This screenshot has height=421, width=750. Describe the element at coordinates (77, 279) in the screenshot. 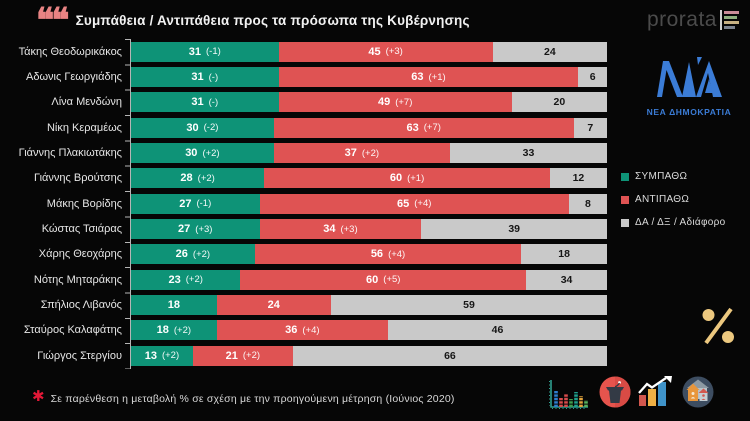

I see `politician-name: Νότης Μηταράκης` at that location.